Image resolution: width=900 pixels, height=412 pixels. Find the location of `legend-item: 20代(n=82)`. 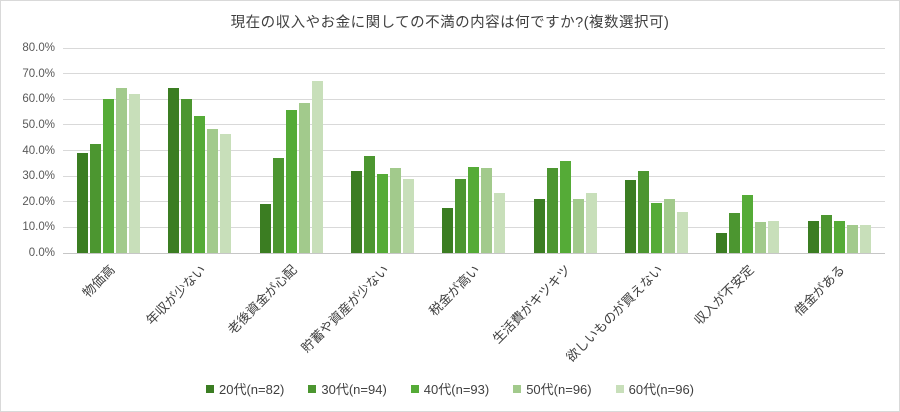

legend-item: 20代(n=82) is located at coordinates (245, 388).